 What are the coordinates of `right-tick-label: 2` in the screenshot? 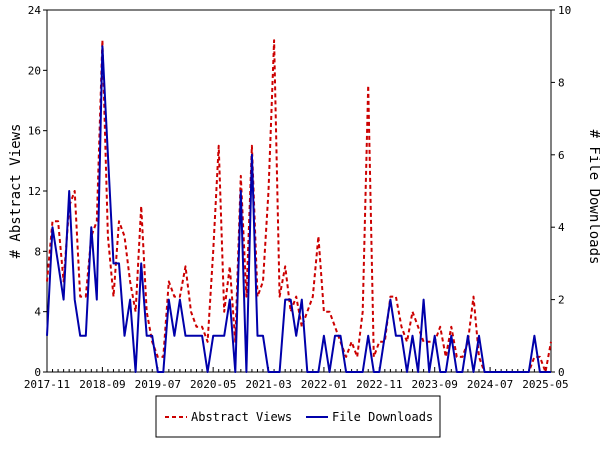 It's located at (561, 300).